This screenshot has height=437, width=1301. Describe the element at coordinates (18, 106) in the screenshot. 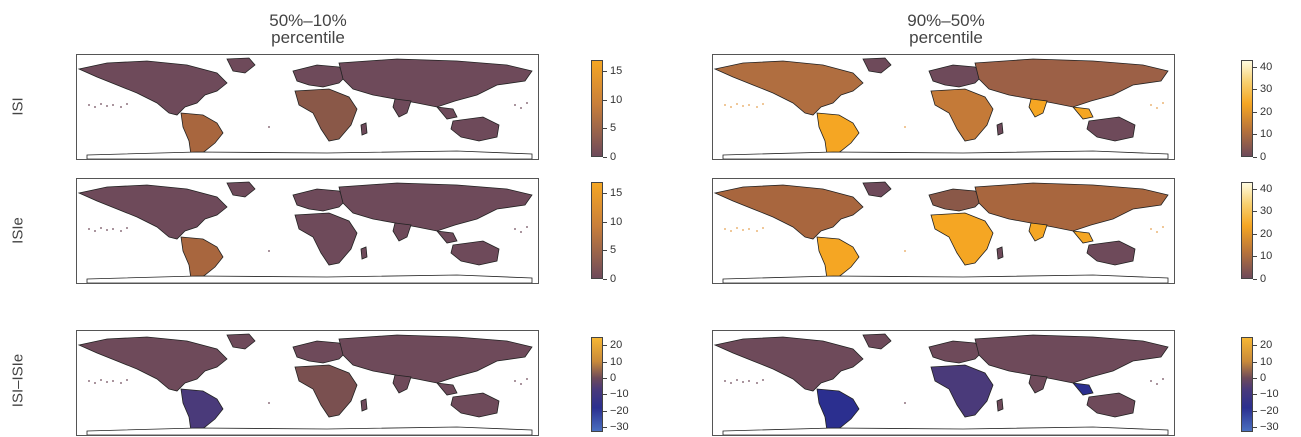

I see `row-label-isi: ISI` at that location.